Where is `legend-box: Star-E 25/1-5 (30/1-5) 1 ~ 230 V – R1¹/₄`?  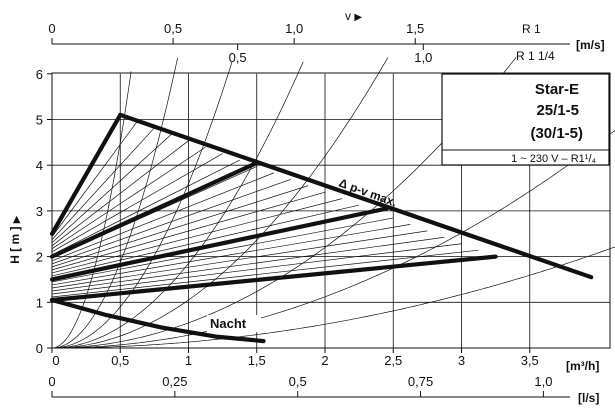 legend-box: Star-E 25/1-5 (30/1-5) 1 ~ 230 V – R1¹/₄ is located at coordinates (525, 119).